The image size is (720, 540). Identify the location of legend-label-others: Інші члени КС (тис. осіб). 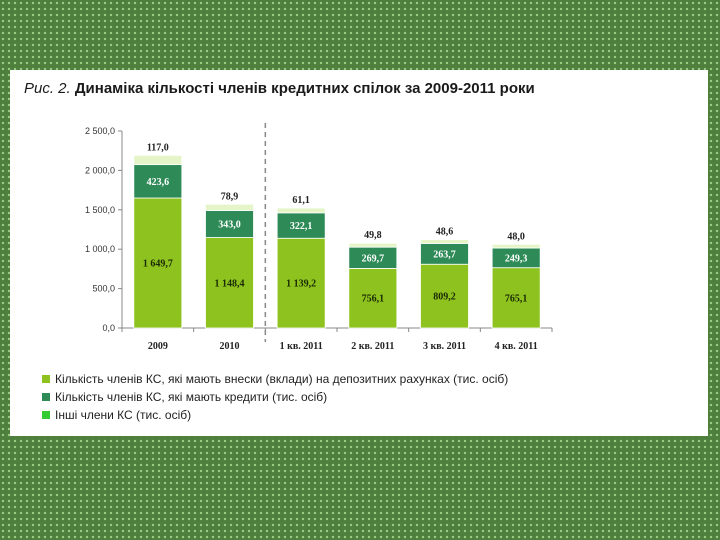
(123, 415).